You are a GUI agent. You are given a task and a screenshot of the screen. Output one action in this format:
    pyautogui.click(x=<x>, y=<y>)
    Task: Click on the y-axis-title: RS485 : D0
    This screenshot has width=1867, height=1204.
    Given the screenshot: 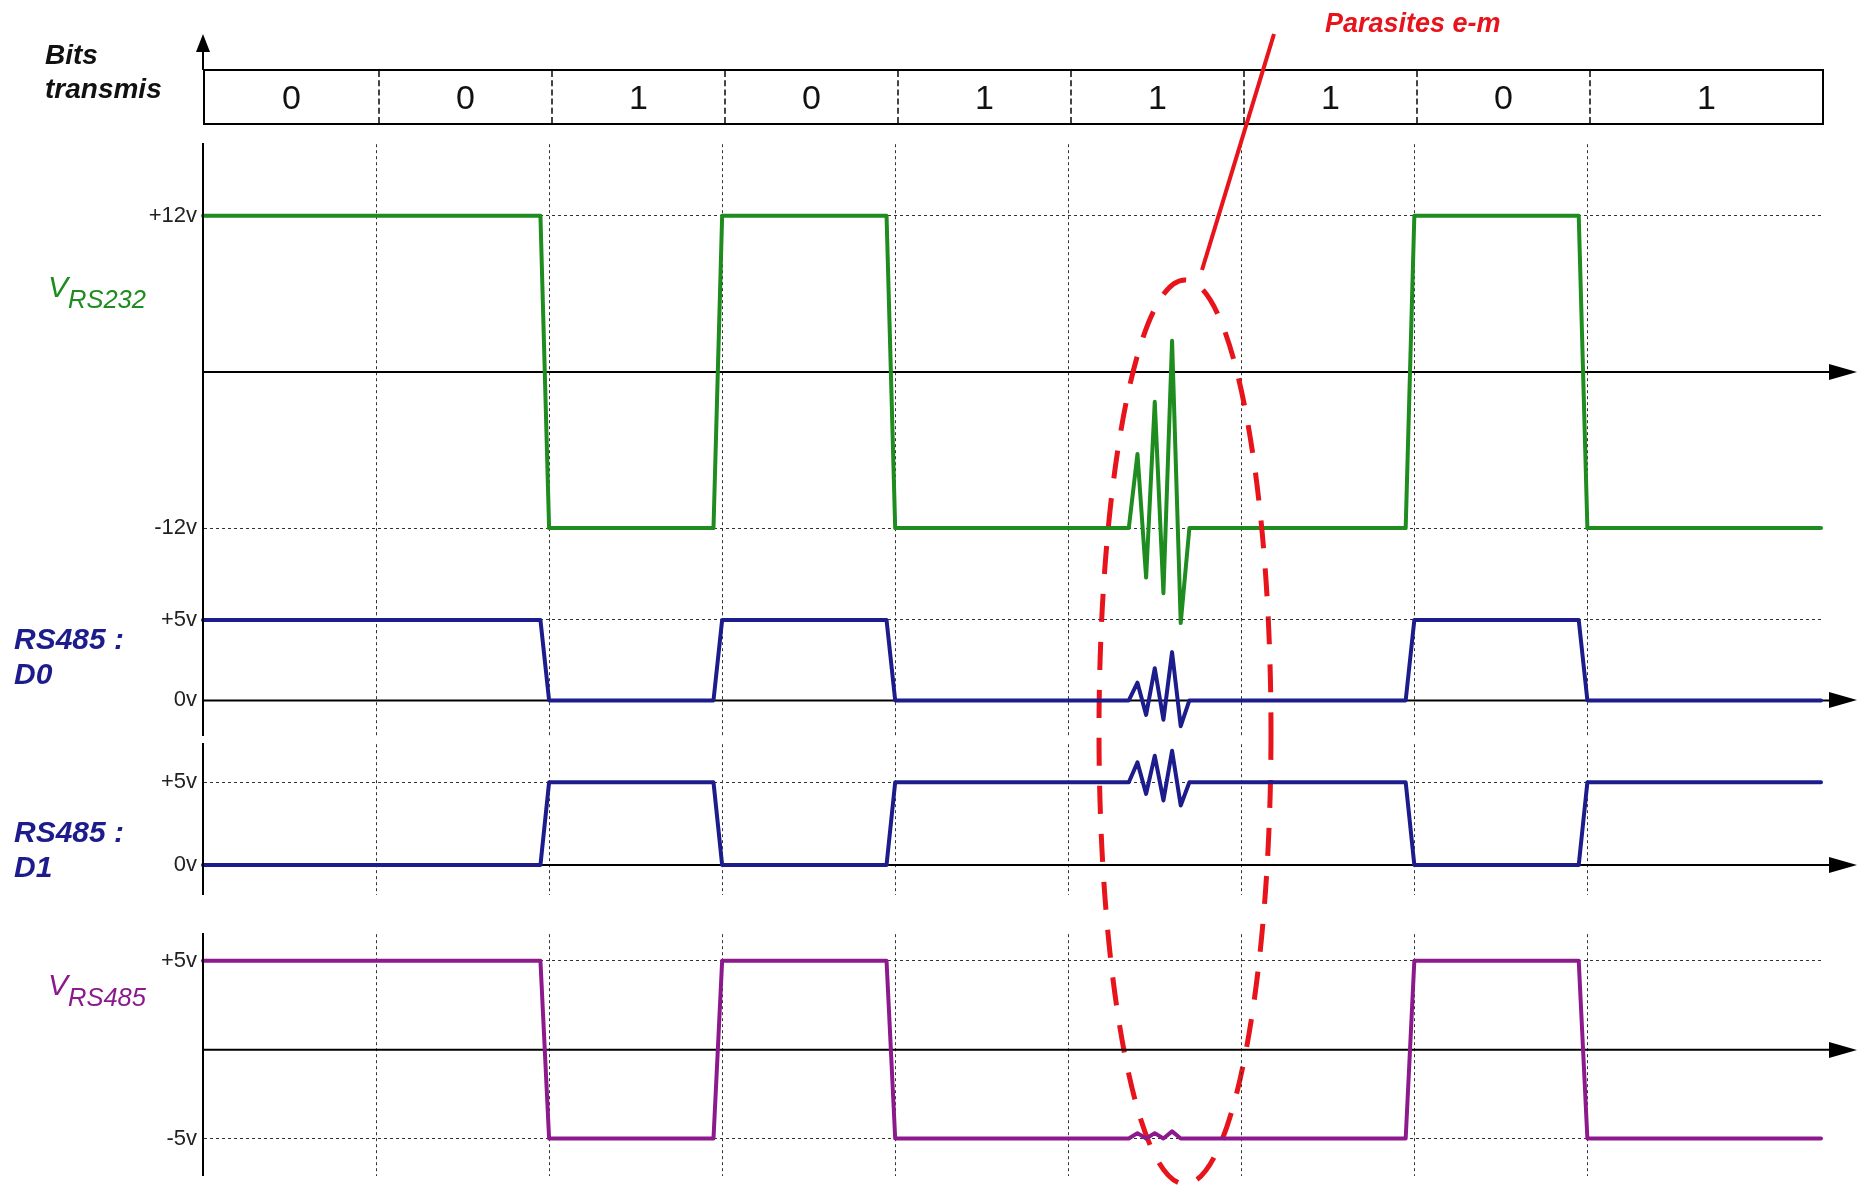 What is the action you would take?
    pyautogui.click(x=70, y=656)
    